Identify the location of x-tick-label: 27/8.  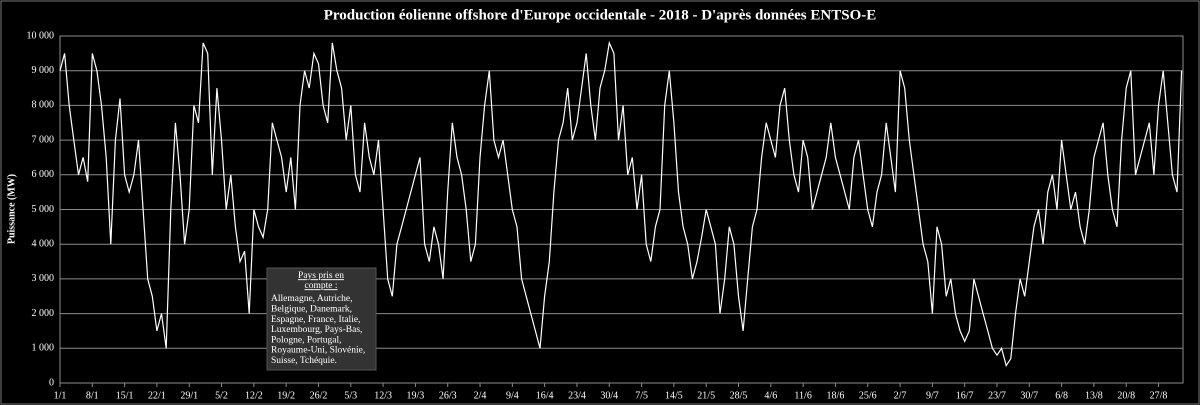
(1159, 395).